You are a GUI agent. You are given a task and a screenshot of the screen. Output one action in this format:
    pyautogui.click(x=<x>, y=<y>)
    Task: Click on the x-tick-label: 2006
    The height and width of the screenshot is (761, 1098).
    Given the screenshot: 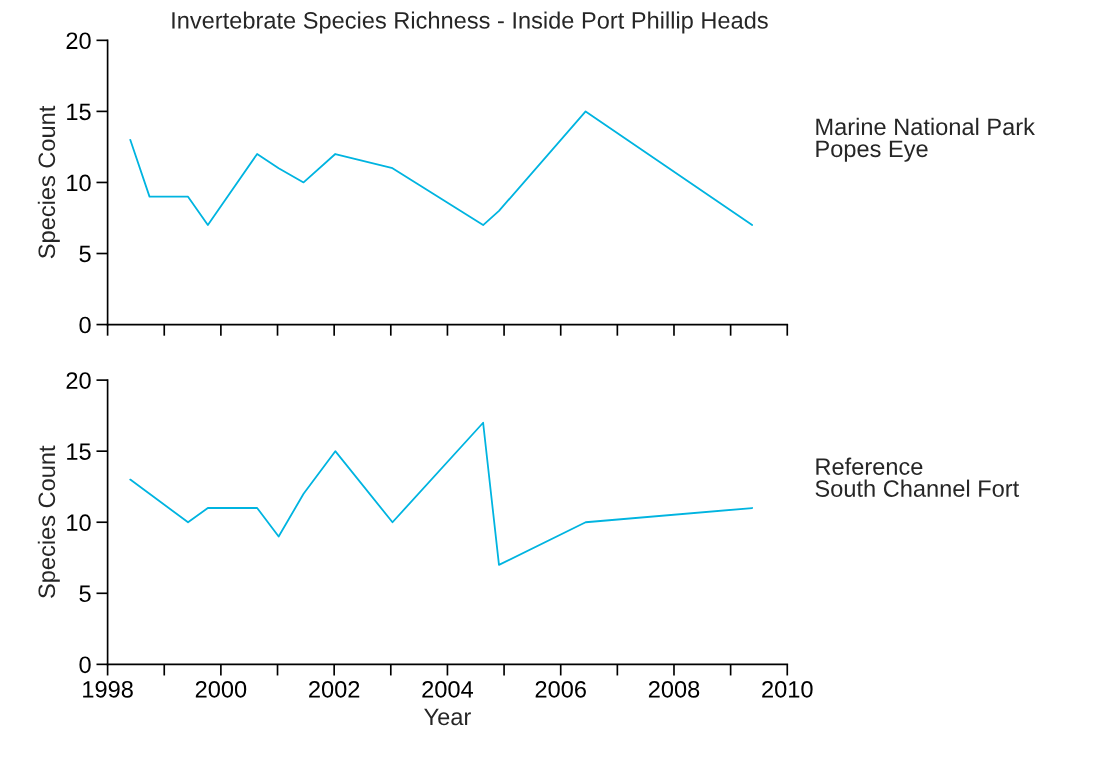 What is the action you would take?
    pyautogui.click(x=560, y=689)
    